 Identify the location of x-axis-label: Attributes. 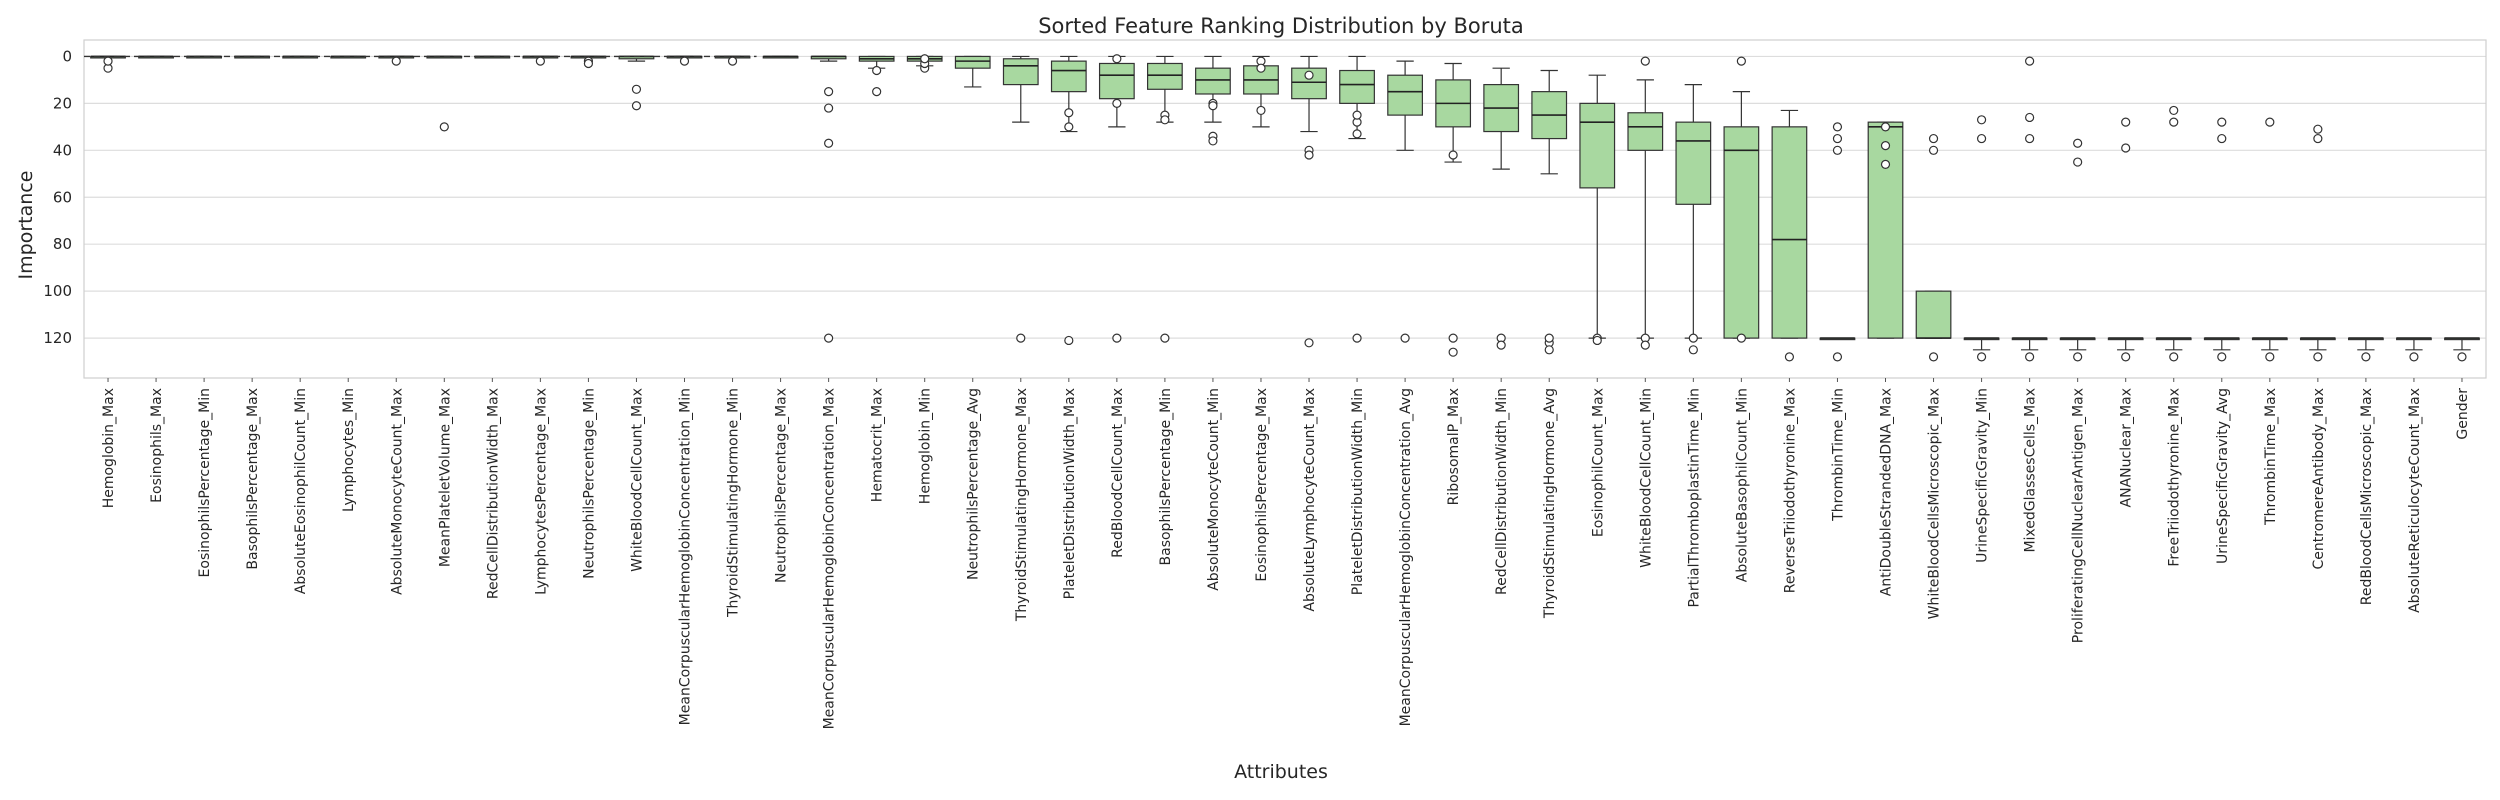
(1281, 772).